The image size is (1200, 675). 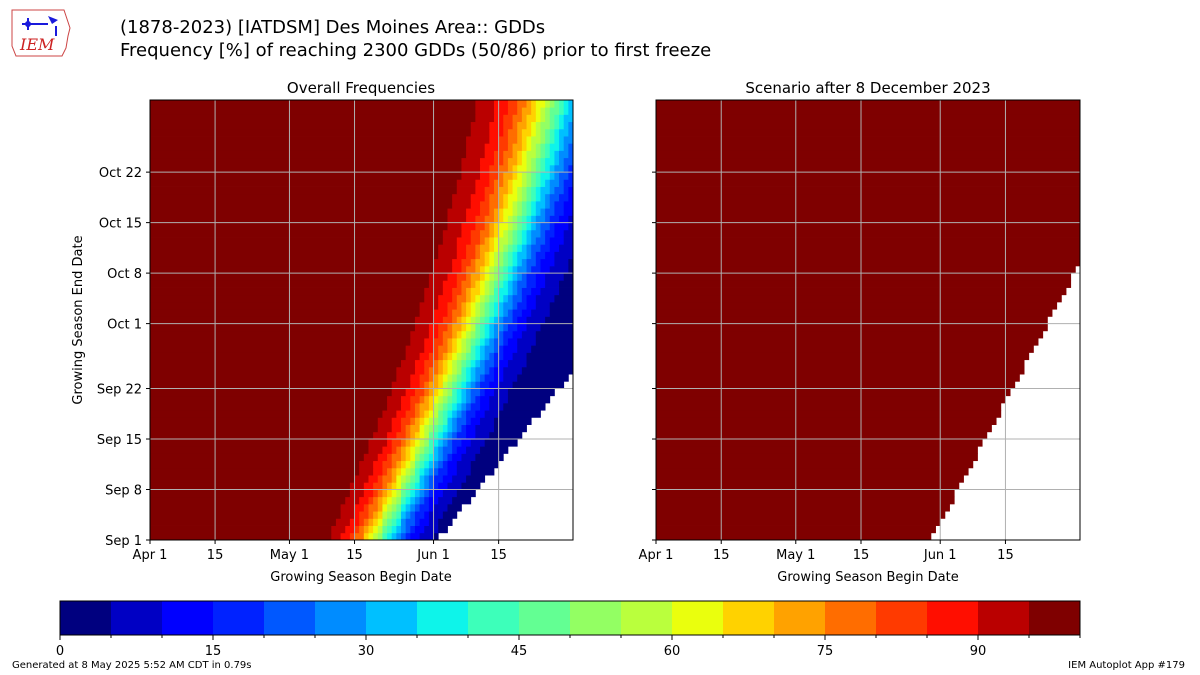 I want to click on y-tick-label: Sep 1, so click(x=123, y=541).